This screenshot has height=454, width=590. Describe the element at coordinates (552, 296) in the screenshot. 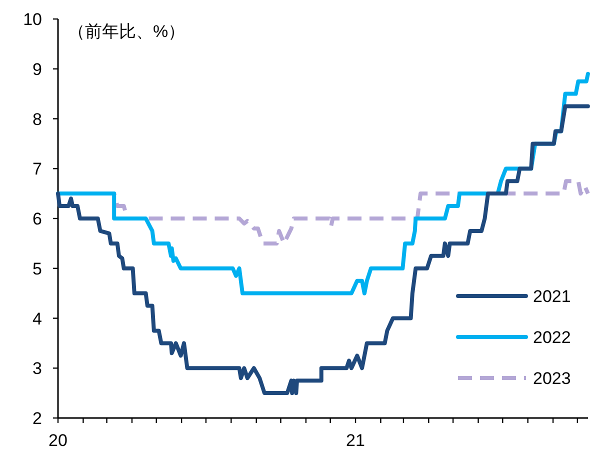

I see `legend-label: 2021` at that location.